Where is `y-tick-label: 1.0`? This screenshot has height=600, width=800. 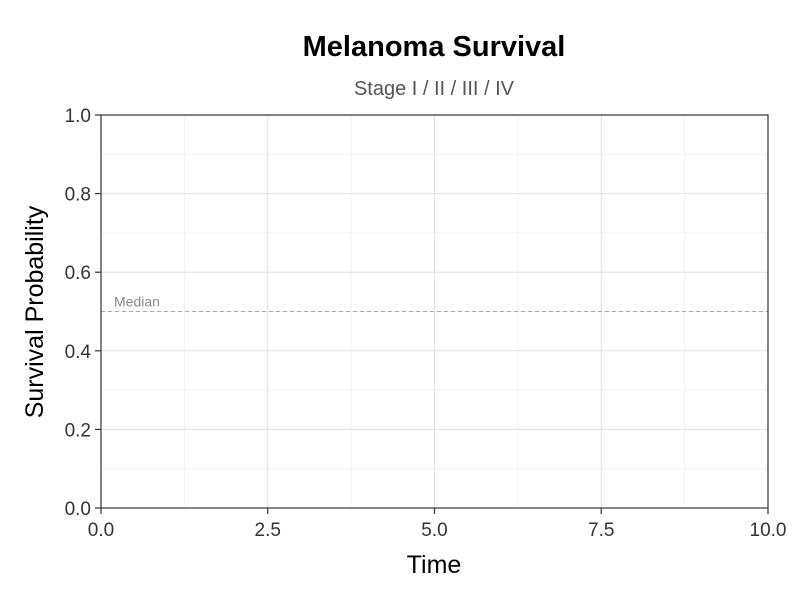
y-tick-label: 1.0 is located at coordinates (78, 116).